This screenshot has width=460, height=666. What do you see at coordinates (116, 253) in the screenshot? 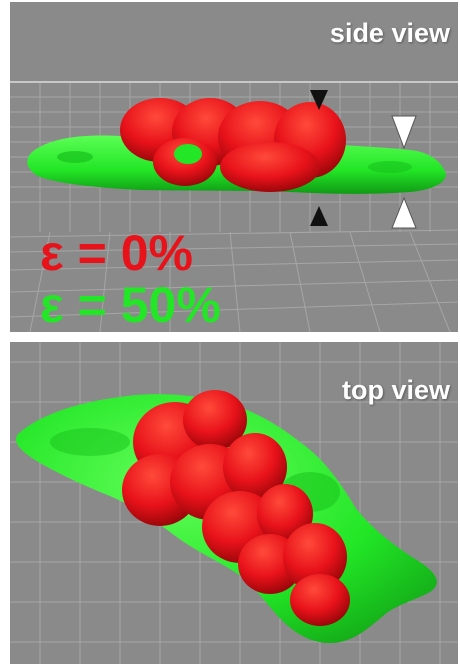
I see `legend-strain-0: ε = 0%` at bounding box center [116, 253].